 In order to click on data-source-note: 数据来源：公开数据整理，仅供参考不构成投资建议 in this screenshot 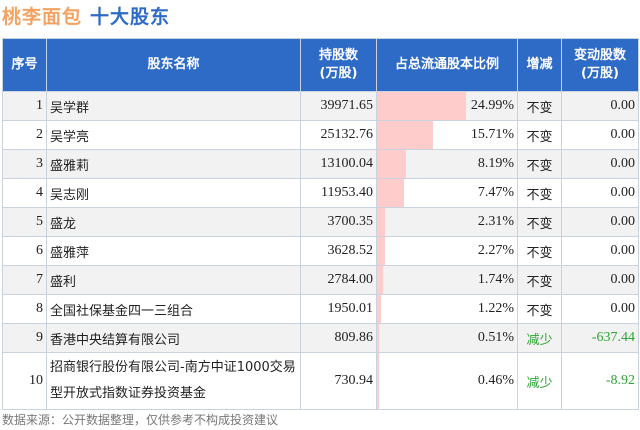, I will do `click(140, 420)`.